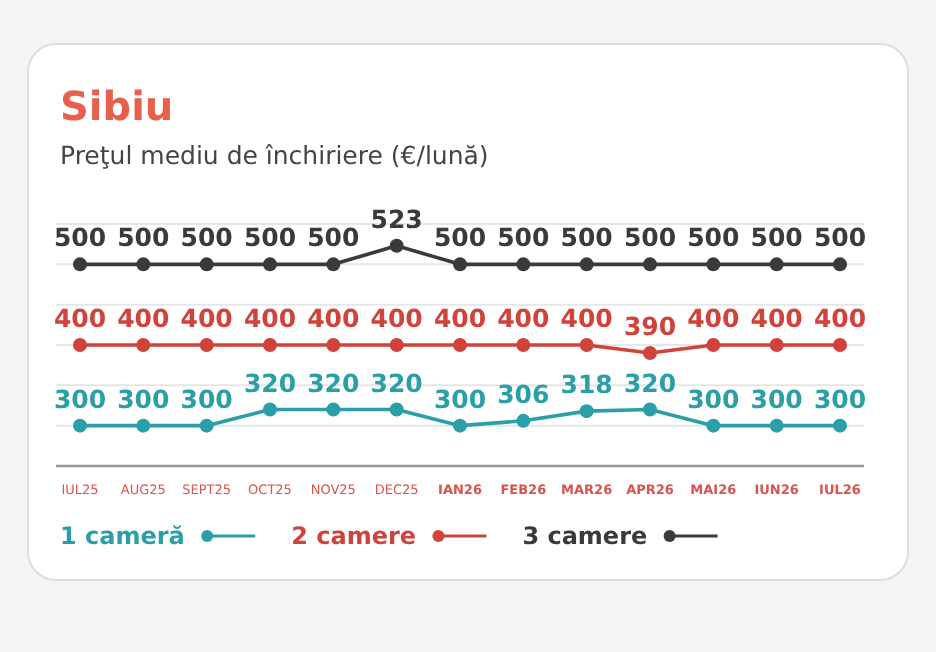 The width and height of the screenshot is (936, 652). Describe the element at coordinates (650, 326) in the screenshot. I see `data-label: 390` at that location.